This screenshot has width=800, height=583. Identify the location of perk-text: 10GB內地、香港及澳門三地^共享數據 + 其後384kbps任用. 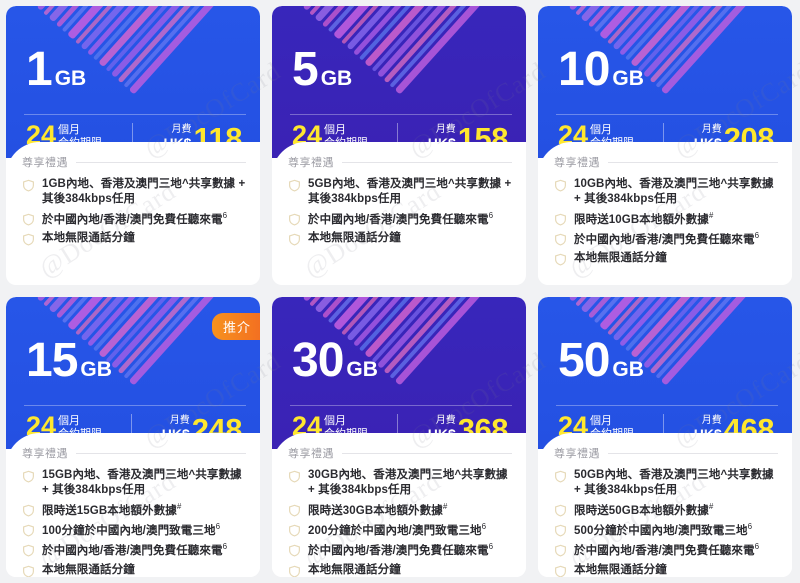
(674, 192).